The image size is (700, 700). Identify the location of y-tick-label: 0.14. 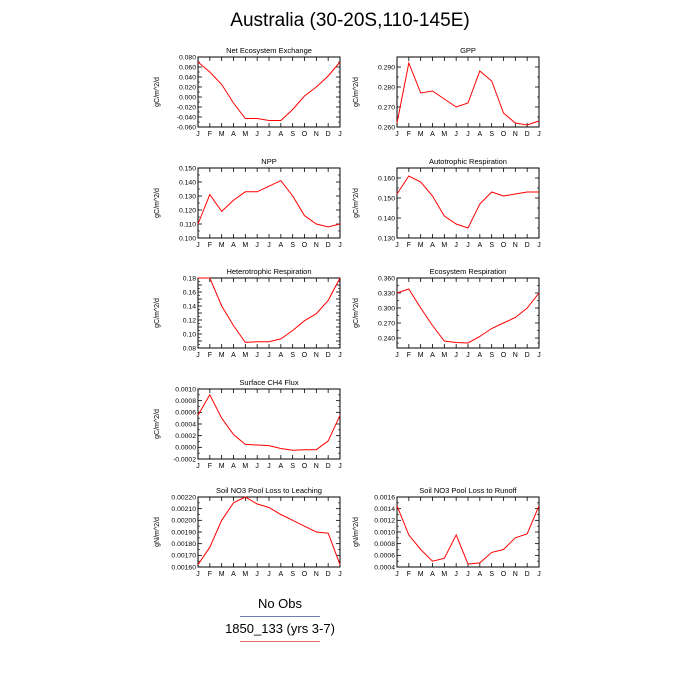
(189, 306).